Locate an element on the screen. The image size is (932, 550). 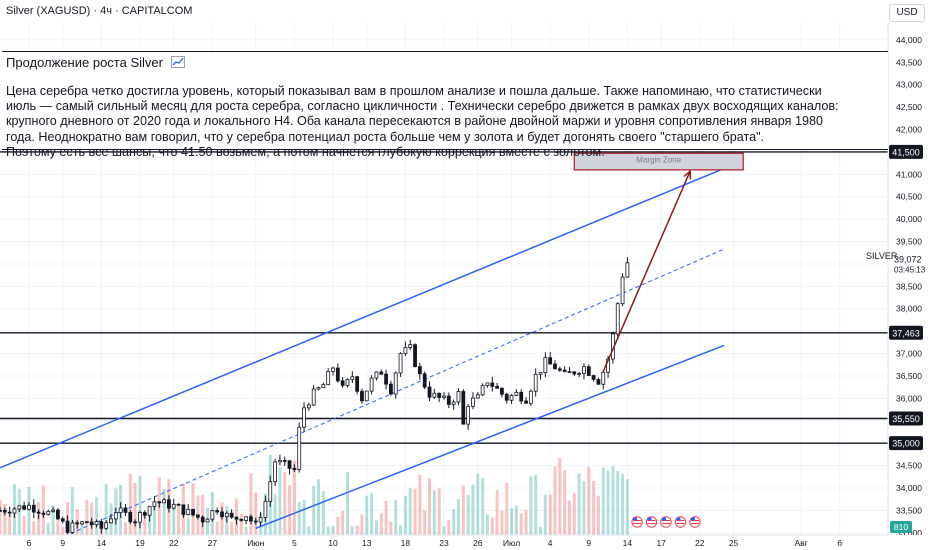
price-tick-label: 39,500 is located at coordinates (909, 242).